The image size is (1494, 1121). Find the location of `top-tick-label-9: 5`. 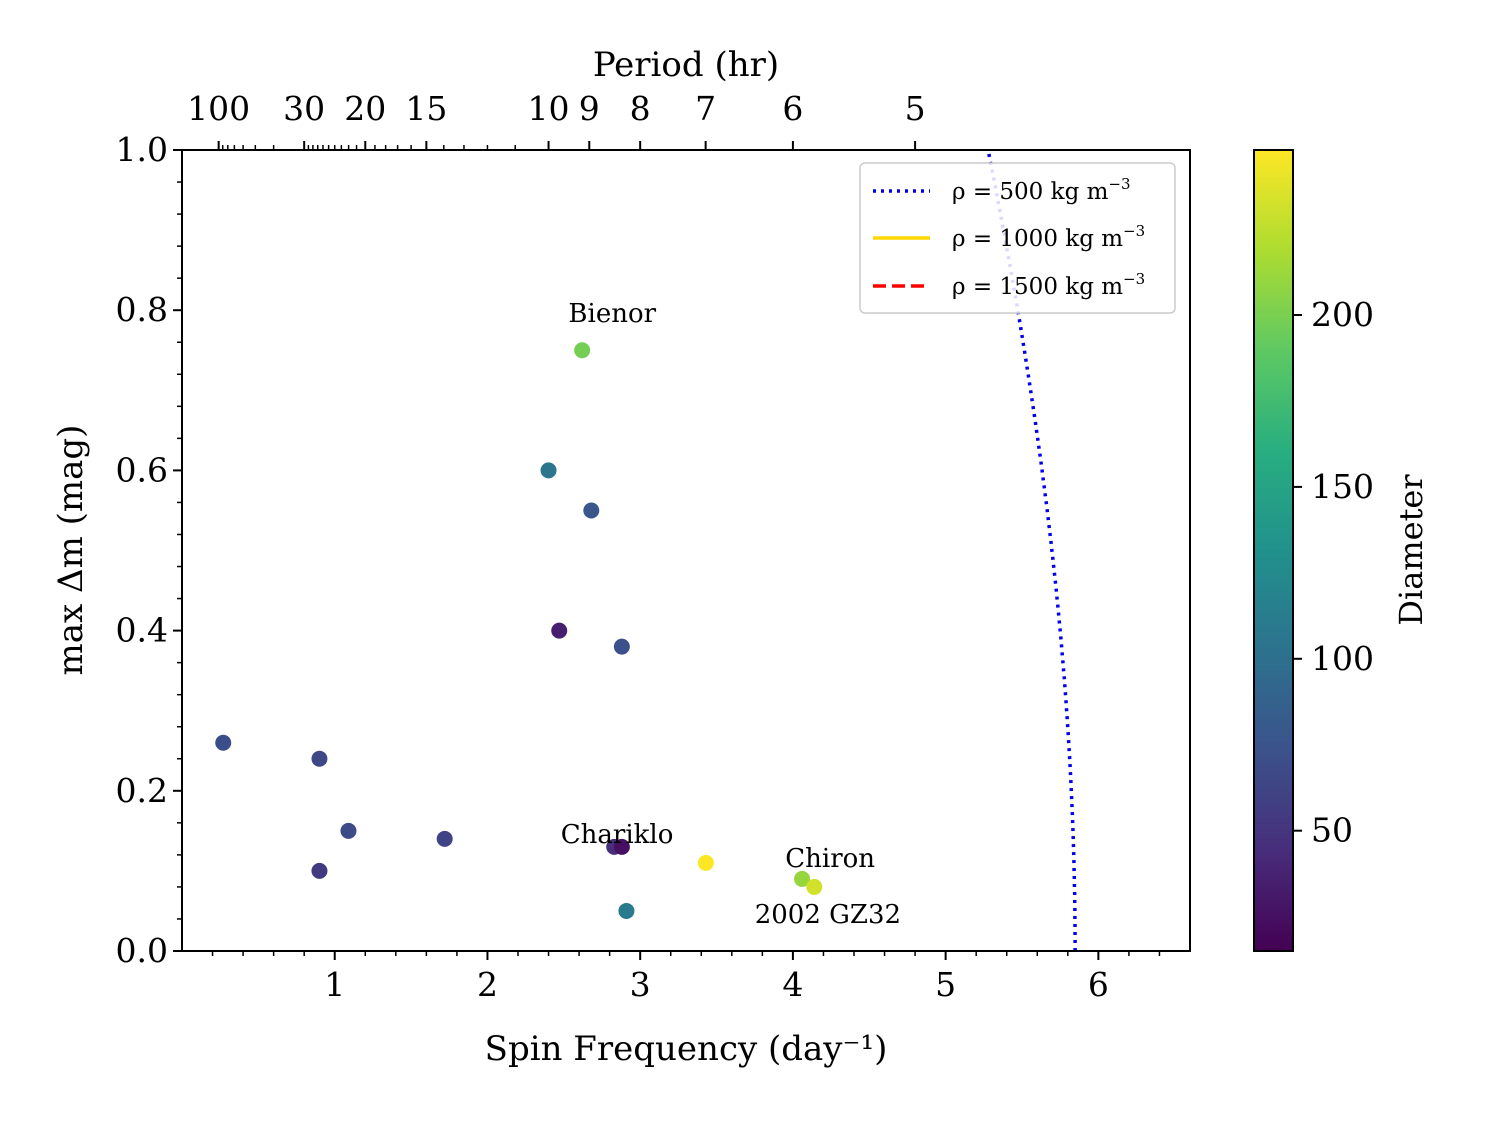

top-tick-label-9: 5 is located at coordinates (915, 108).